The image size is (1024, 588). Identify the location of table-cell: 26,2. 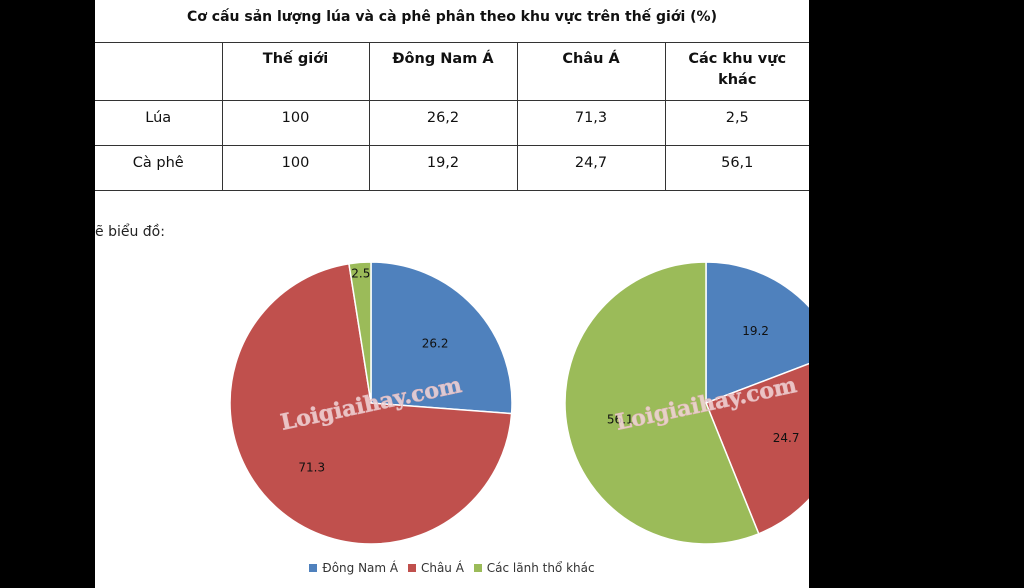
(443, 123).